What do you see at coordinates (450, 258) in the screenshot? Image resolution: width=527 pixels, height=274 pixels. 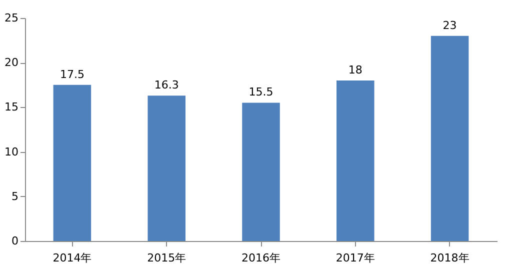 I see `x-tick-label: 2018年` at bounding box center [450, 258].